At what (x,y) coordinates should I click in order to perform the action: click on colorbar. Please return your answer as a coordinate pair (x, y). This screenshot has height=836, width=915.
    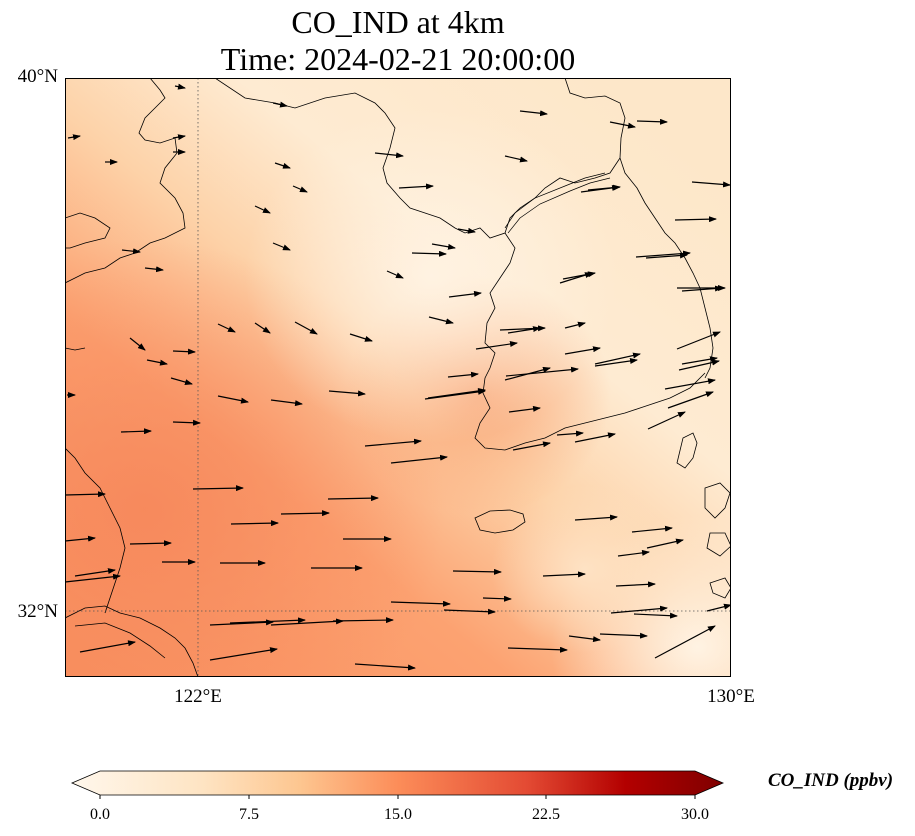
    Looking at the image, I should click on (397, 784).